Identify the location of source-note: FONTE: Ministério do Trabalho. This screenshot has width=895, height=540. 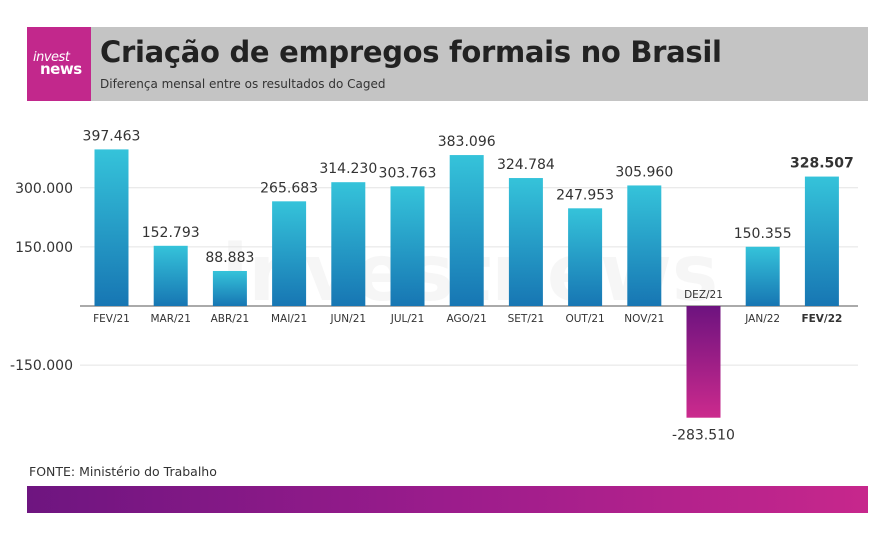
(123, 471).